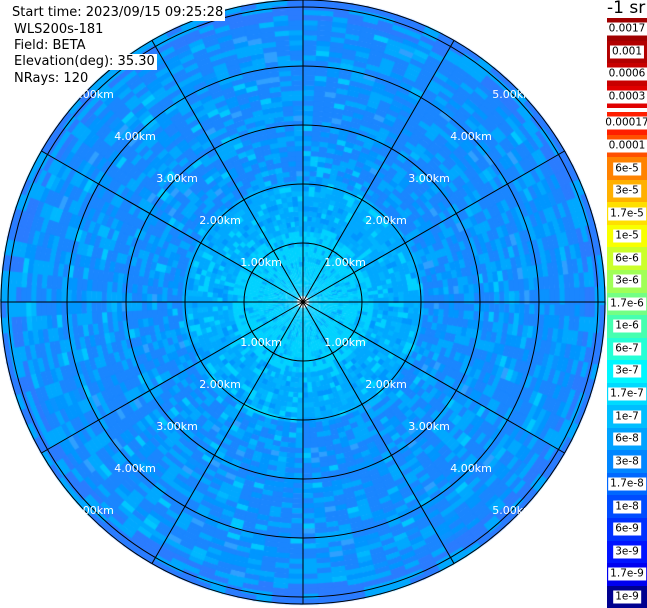 The height and width of the screenshot is (608, 647). I want to click on colorbar-label: 1e-8, so click(627, 507).